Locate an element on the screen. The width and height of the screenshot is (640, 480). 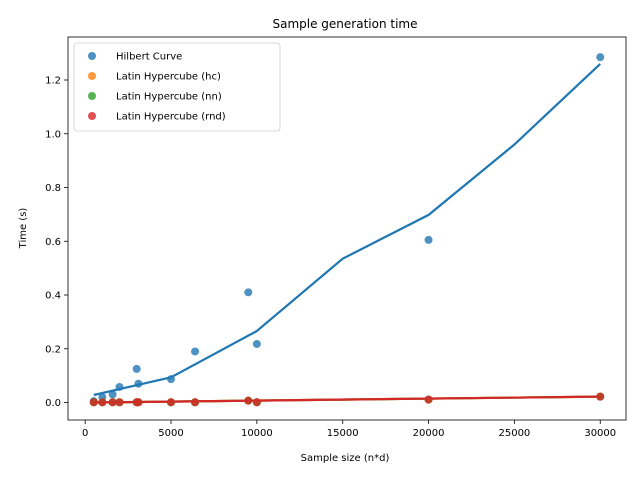
y-tick-label: 0.8 is located at coordinates (53, 188).